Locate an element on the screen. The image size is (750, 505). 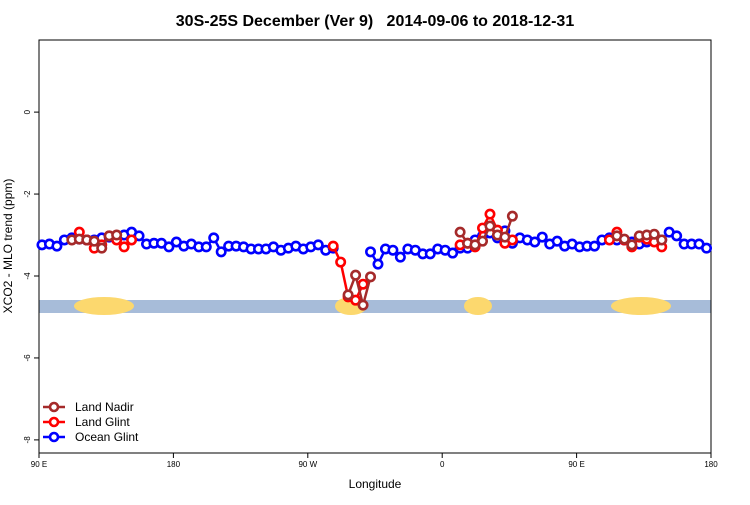
y-tick-label: 0 is located at coordinates (27, 111).